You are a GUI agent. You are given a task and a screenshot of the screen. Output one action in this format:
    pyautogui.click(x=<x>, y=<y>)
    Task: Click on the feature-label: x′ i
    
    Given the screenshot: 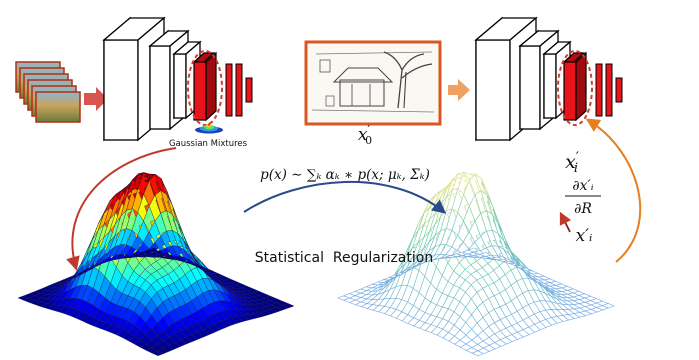 What is the action you would take?
    pyautogui.click(x=572, y=163)
    